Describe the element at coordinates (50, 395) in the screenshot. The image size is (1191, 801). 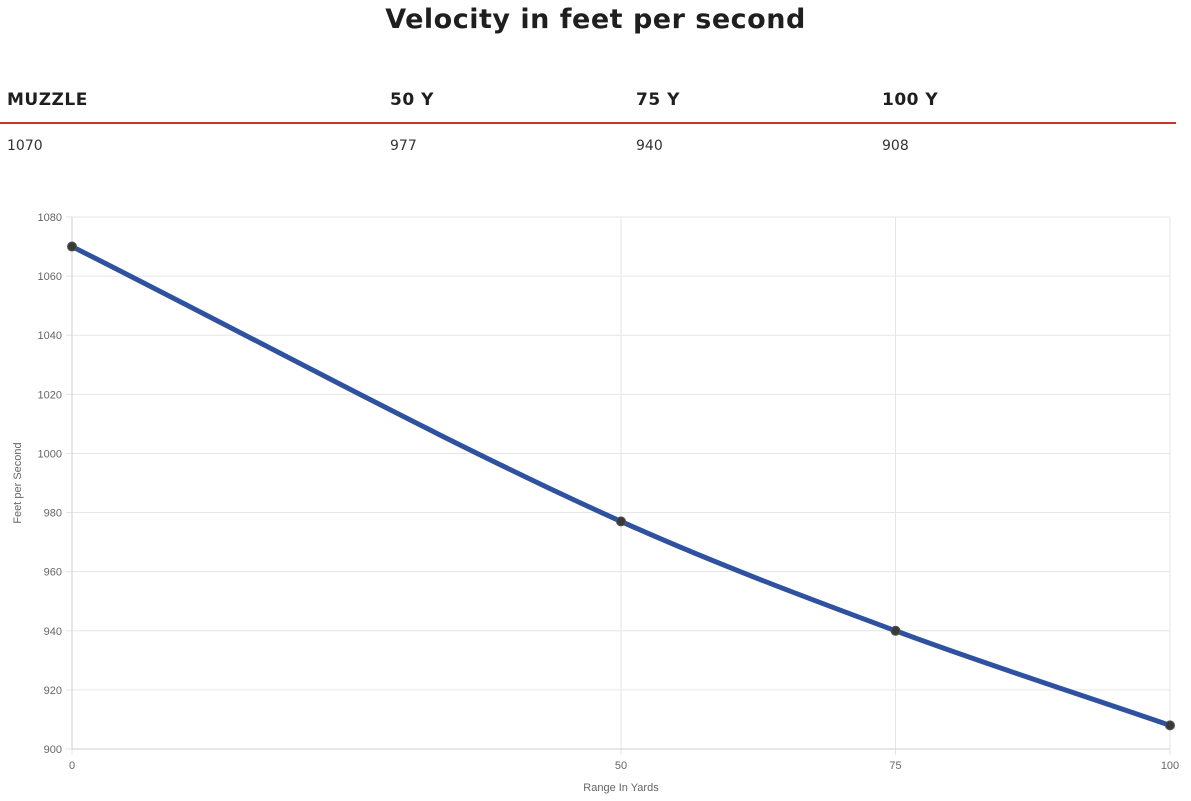
I see `y-tick-label: 1020` at that location.